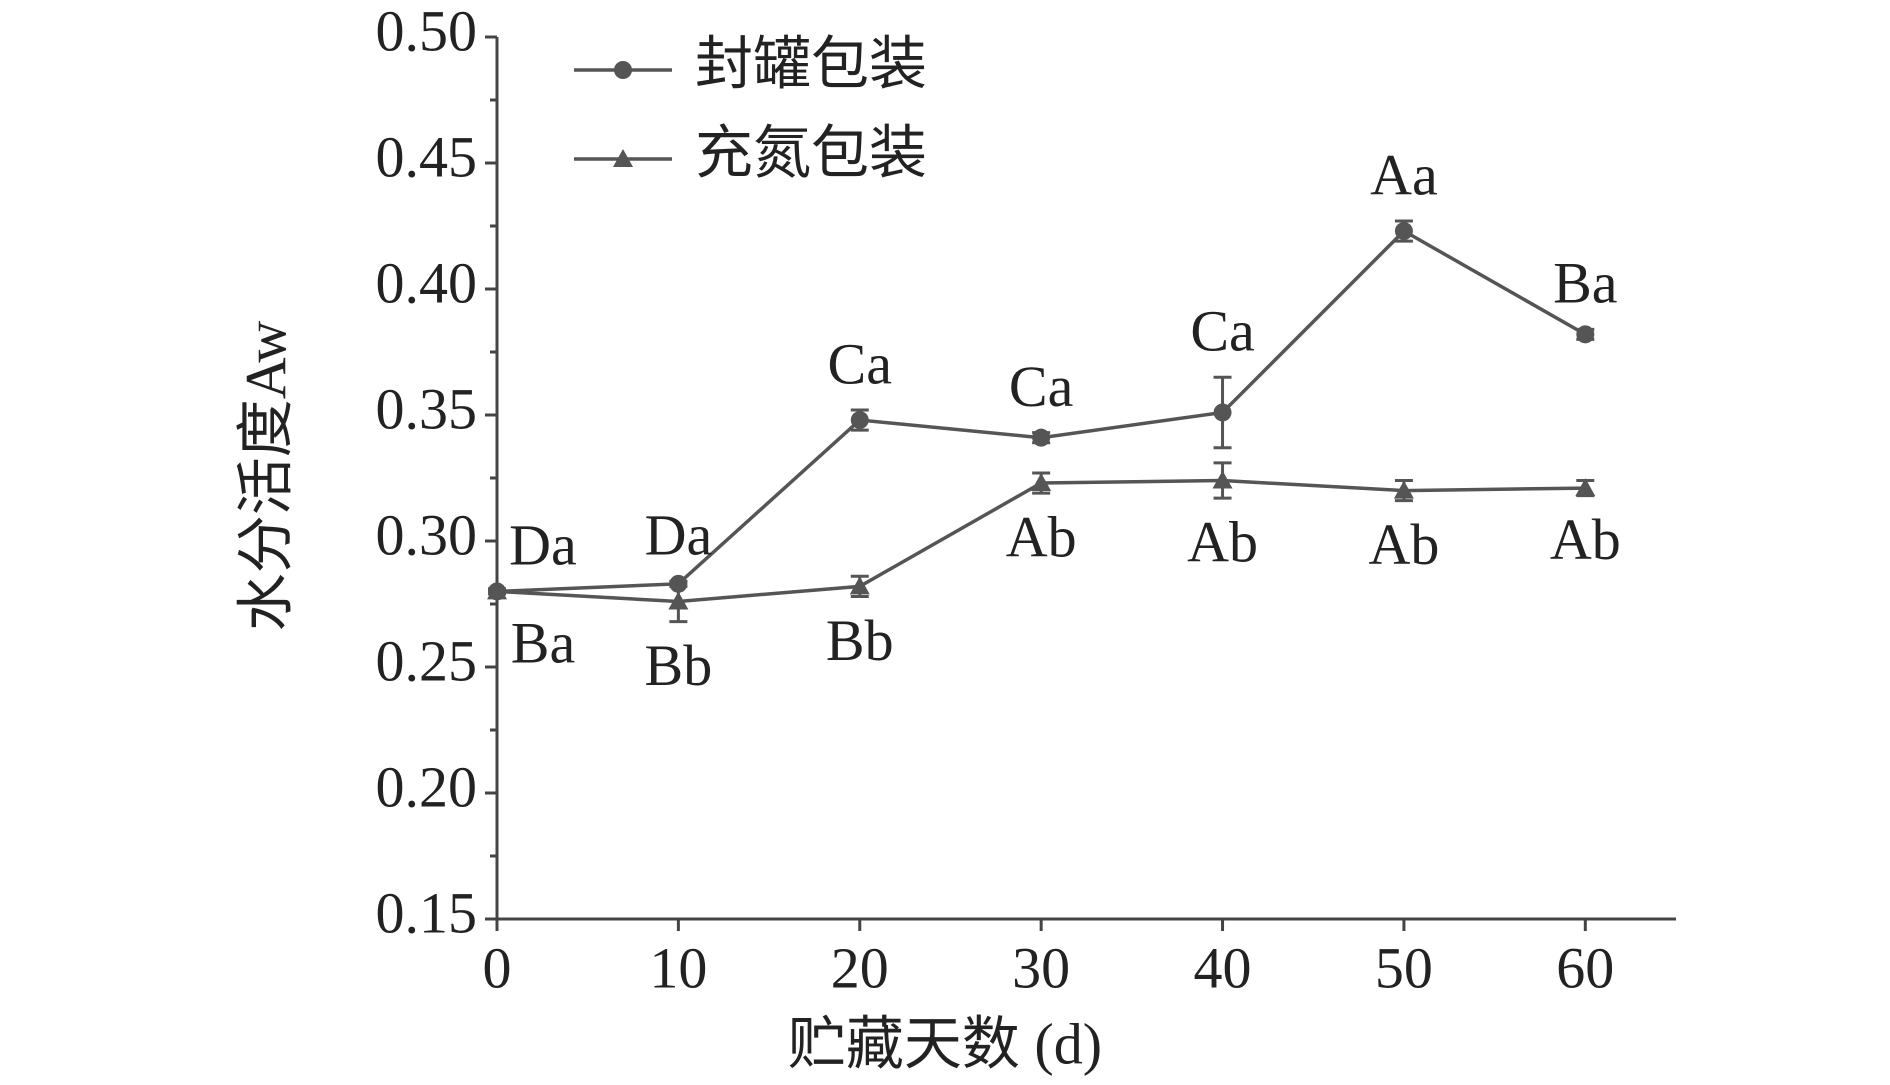 The width and height of the screenshot is (1890, 1085). What do you see at coordinates (1404, 174) in the screenshot?
I see `data-label: Aa` at bounding box center [1404, 174].